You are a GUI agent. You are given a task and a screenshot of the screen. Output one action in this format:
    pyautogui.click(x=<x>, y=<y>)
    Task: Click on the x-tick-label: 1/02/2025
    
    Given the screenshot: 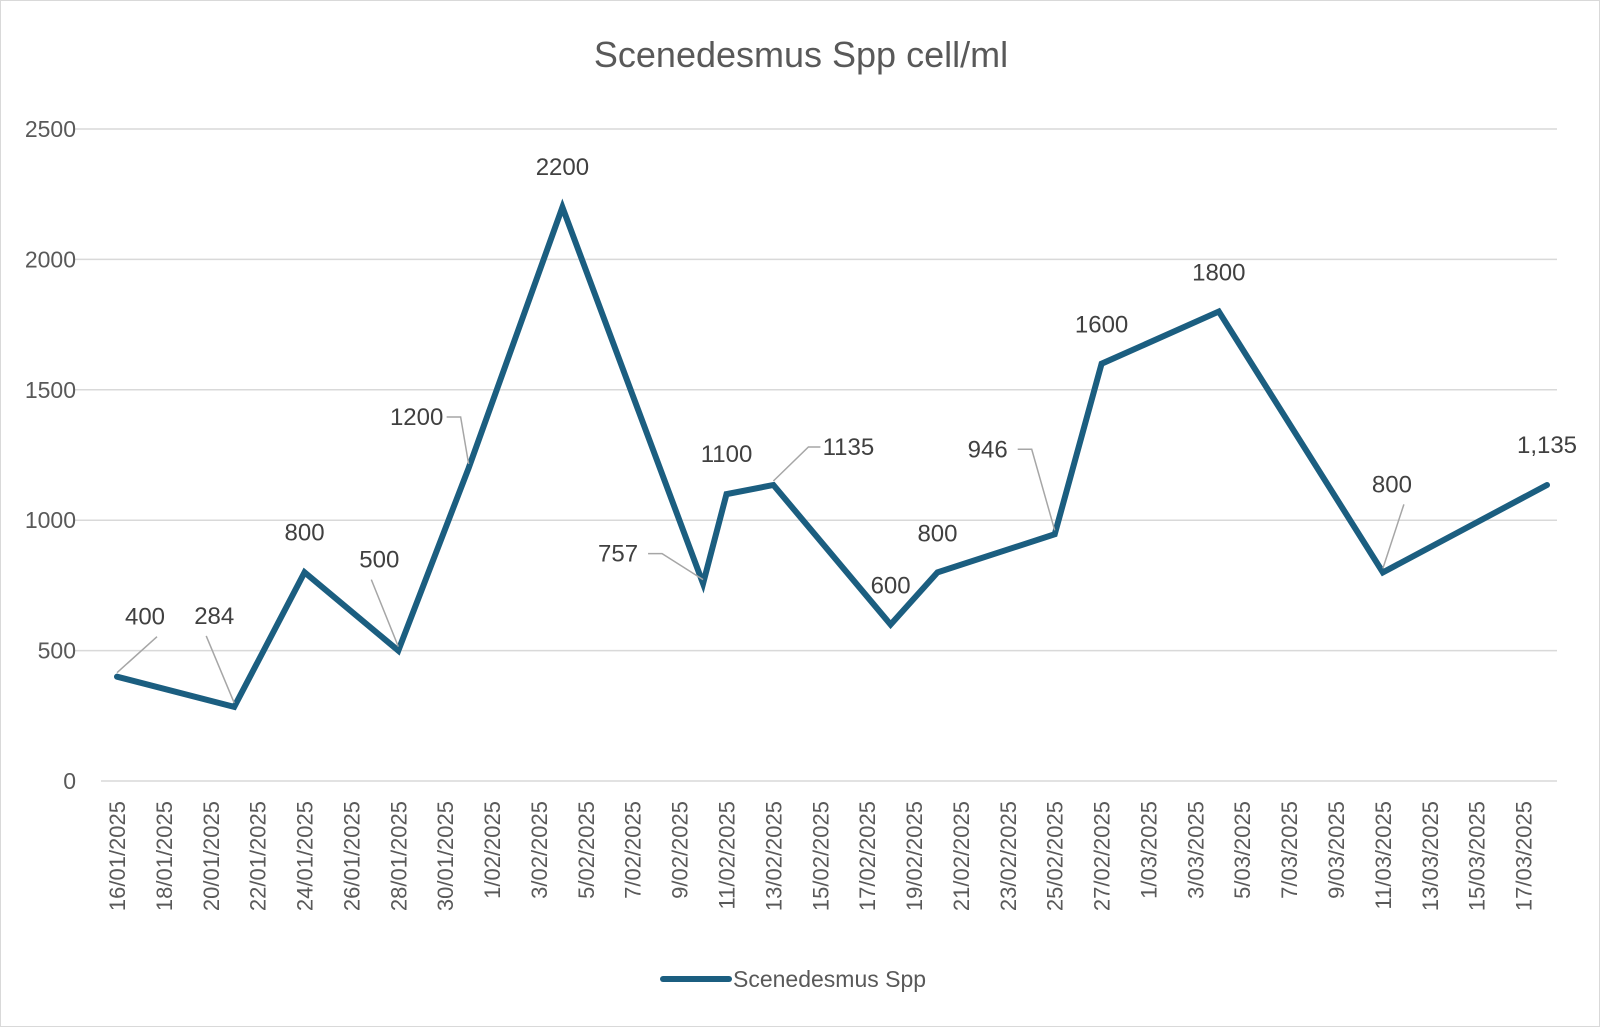 What is the action you would take?
    pyautogui.click(x=492, y=850)
    